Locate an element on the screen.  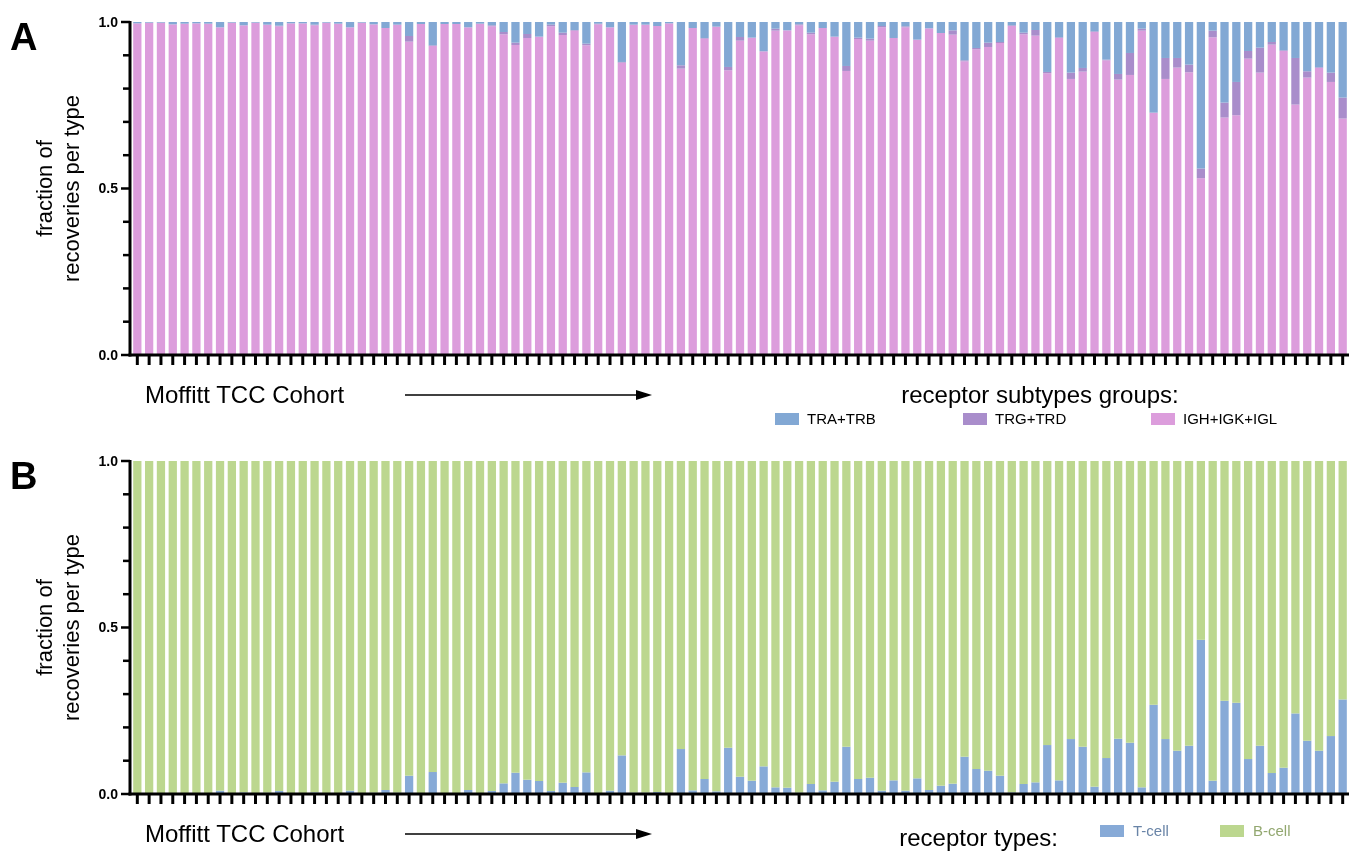
chart-title: B is located at coordinates (24, 476).